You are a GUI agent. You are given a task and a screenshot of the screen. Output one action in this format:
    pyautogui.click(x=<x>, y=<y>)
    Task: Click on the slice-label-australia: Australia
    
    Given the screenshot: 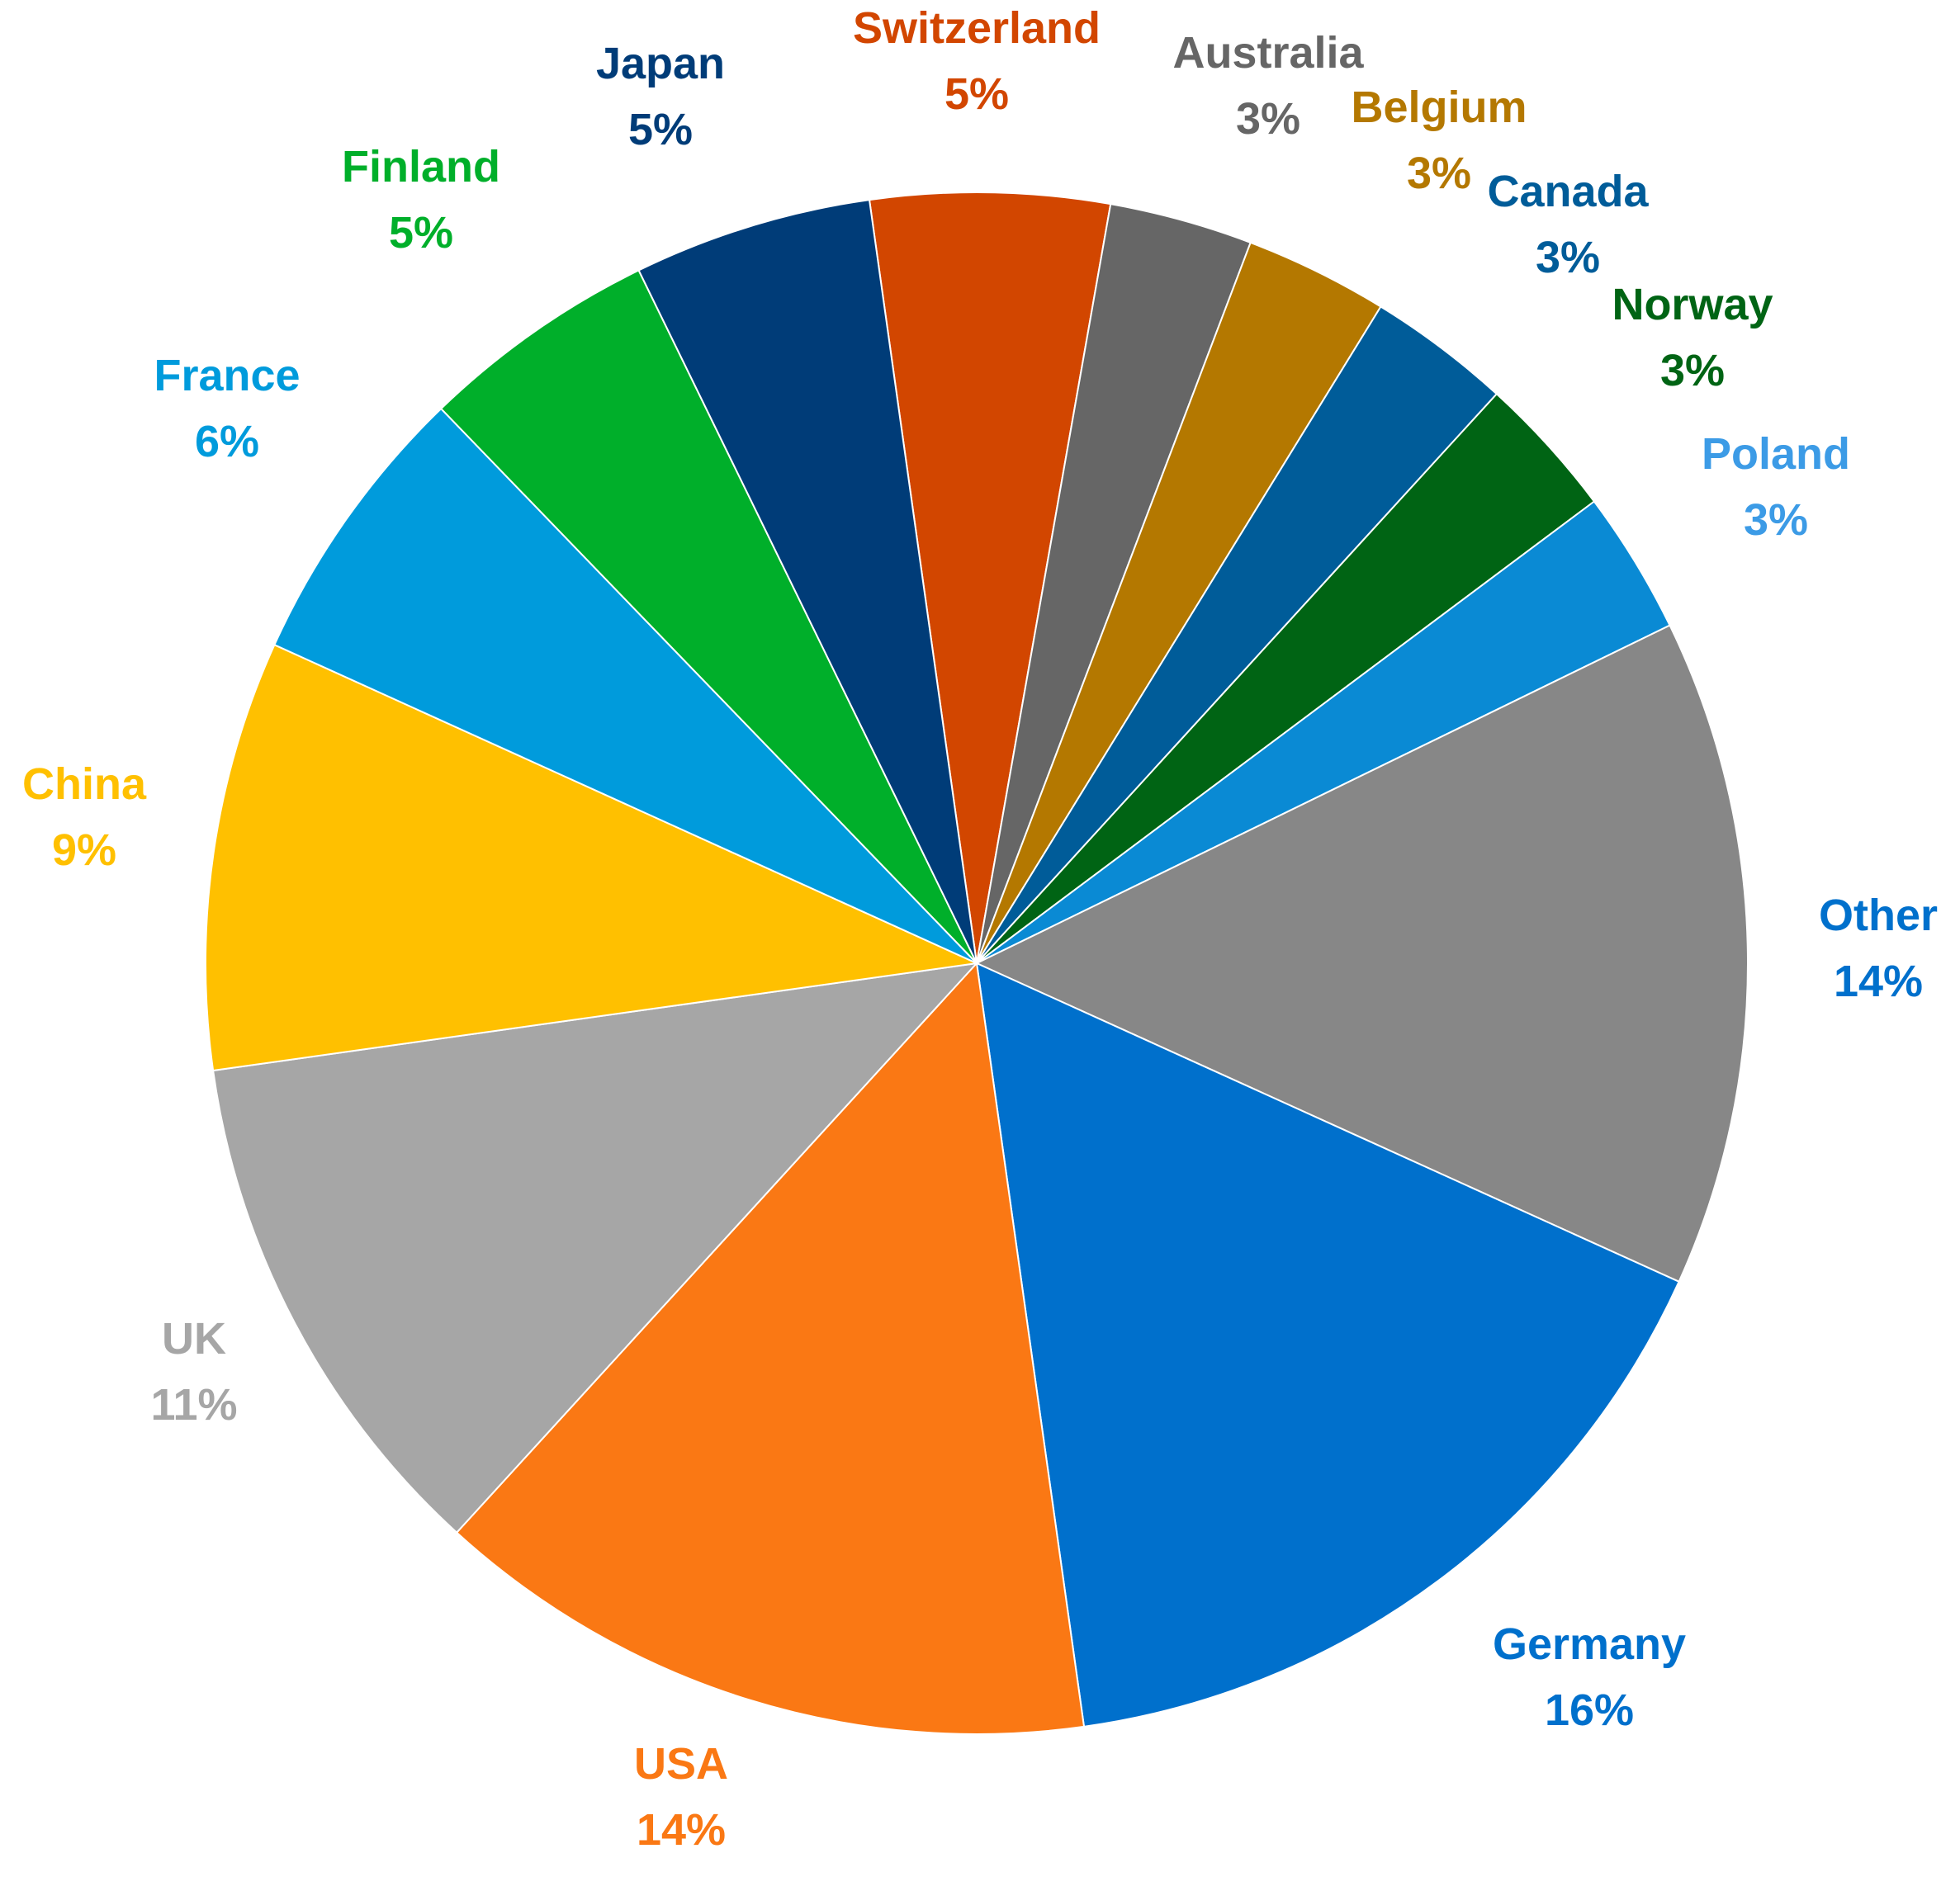 What is the action you would take?
    pyautogui.click(x=1268, y=53)
    